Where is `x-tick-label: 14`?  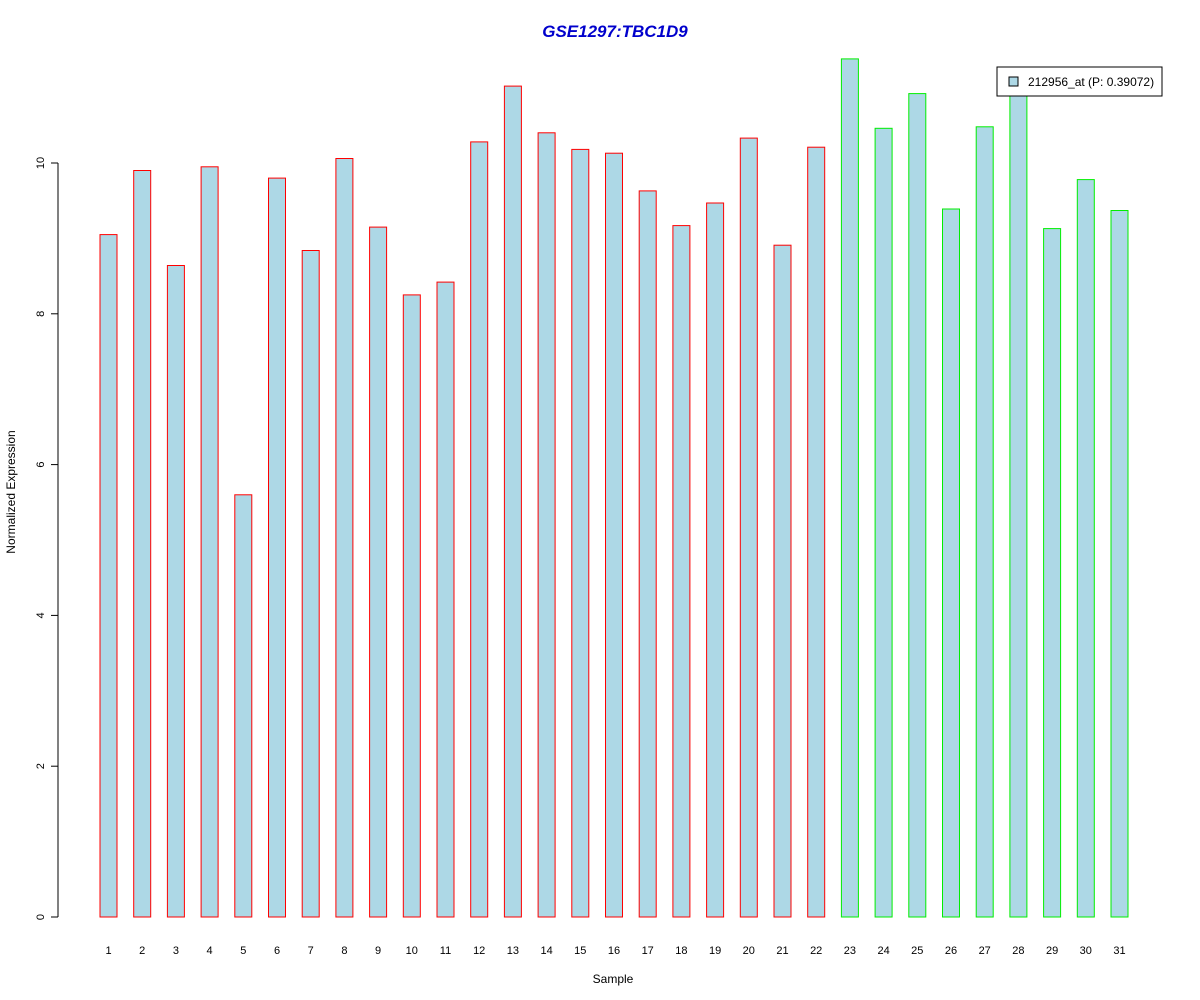 x-tick-label: 14 is located at coordinates (546, 951).